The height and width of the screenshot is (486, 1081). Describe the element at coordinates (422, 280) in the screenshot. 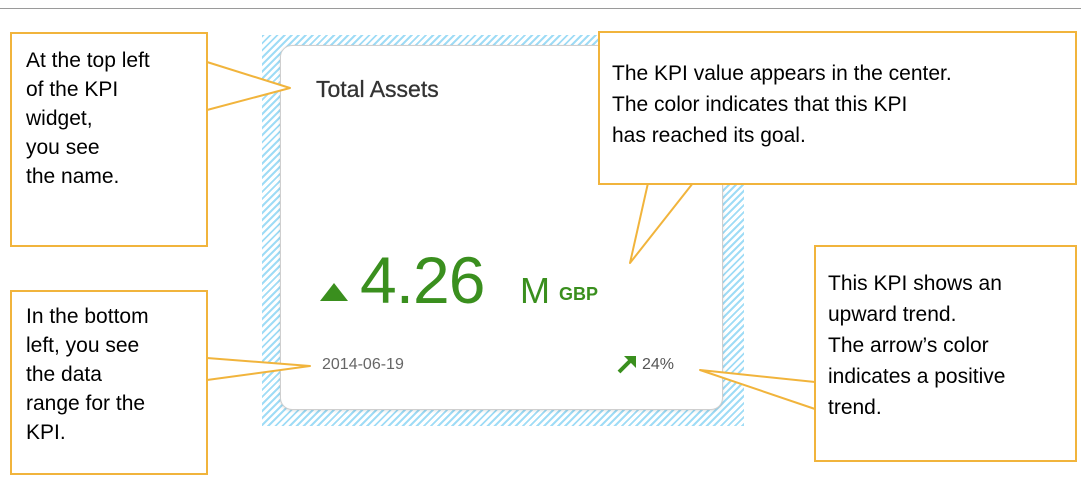

I see `kpi-value-number: 4.26` at that location.